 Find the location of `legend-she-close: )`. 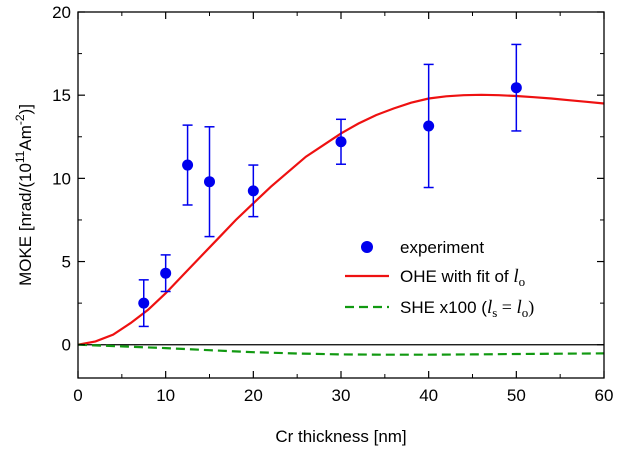

legend-she-close: ) is located at coordinates (531, 307).